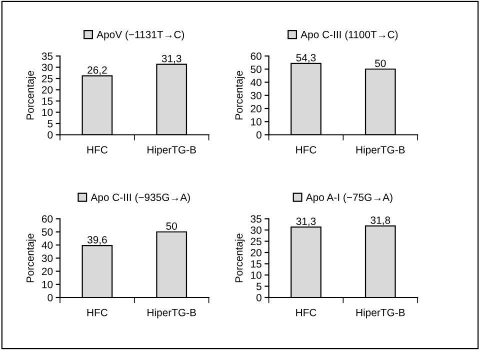 The height and width of the screenshot is (350, 480). What do you see at coordinates (140, 198) in the screenshot?
I see `legend-label: Apo C-III (−935G→A)` at bounding box center [140, 198].